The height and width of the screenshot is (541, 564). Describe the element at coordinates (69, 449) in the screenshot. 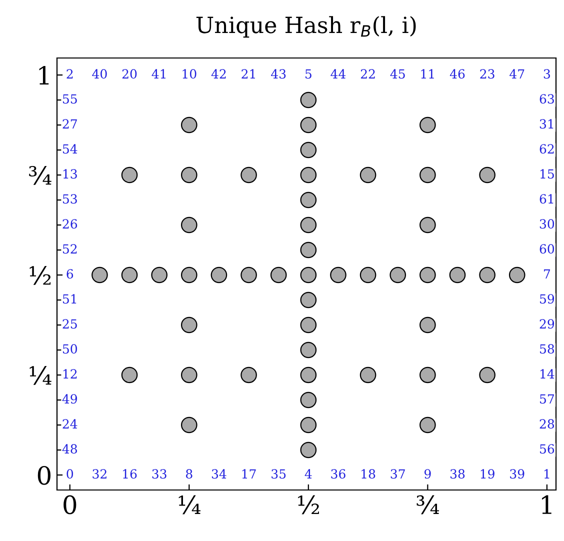

I see `annotation: 48` at that location.